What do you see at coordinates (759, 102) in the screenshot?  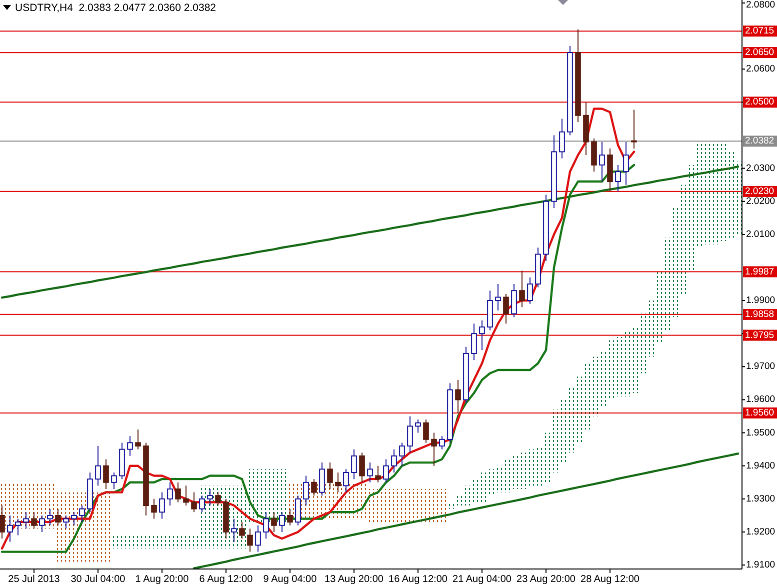 I see `ref-line-label: 2.0500` at bounding box center [759, 102].